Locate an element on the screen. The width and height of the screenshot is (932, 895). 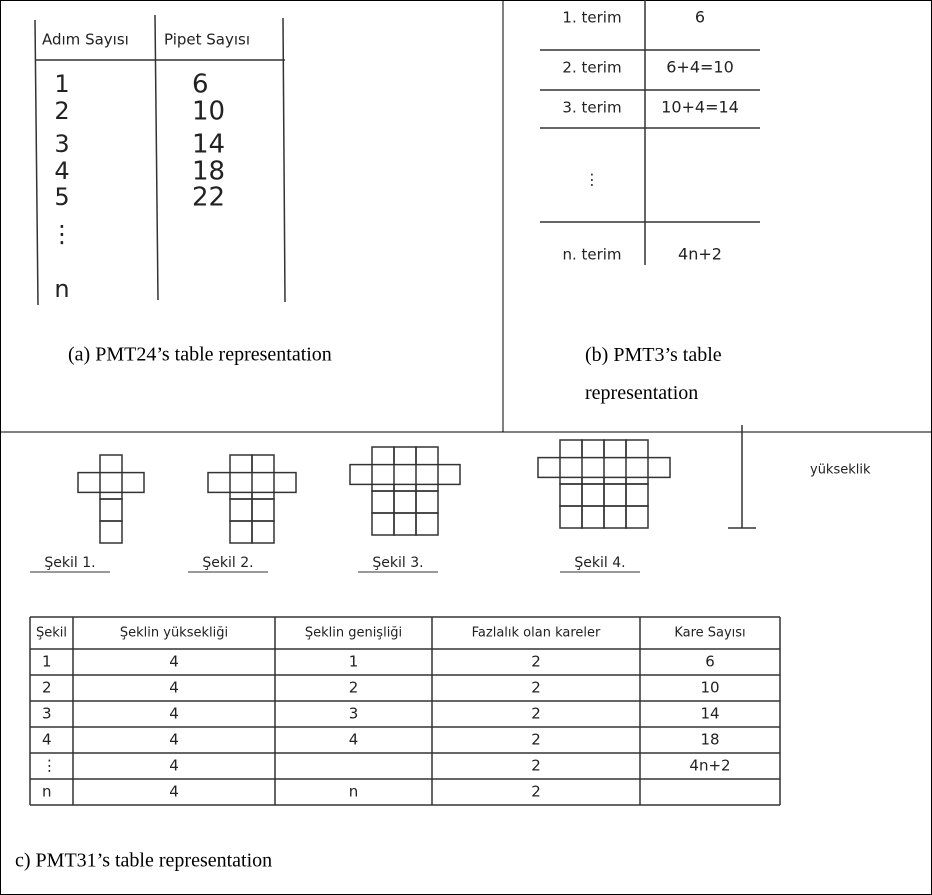
hand-text: 3. terim is located at coordinates (591, 108).